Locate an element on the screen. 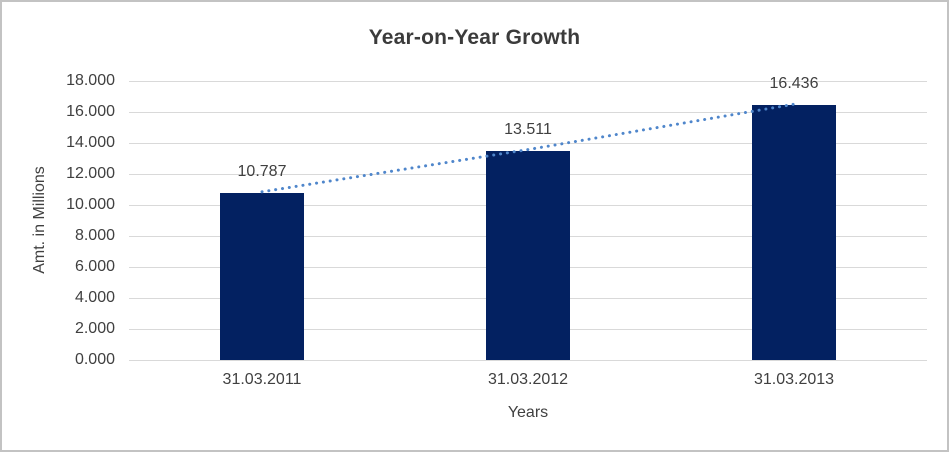 This screenshot has height=452, width=949. y-tick-label: 6.000 is located at coordinates (94, 266).